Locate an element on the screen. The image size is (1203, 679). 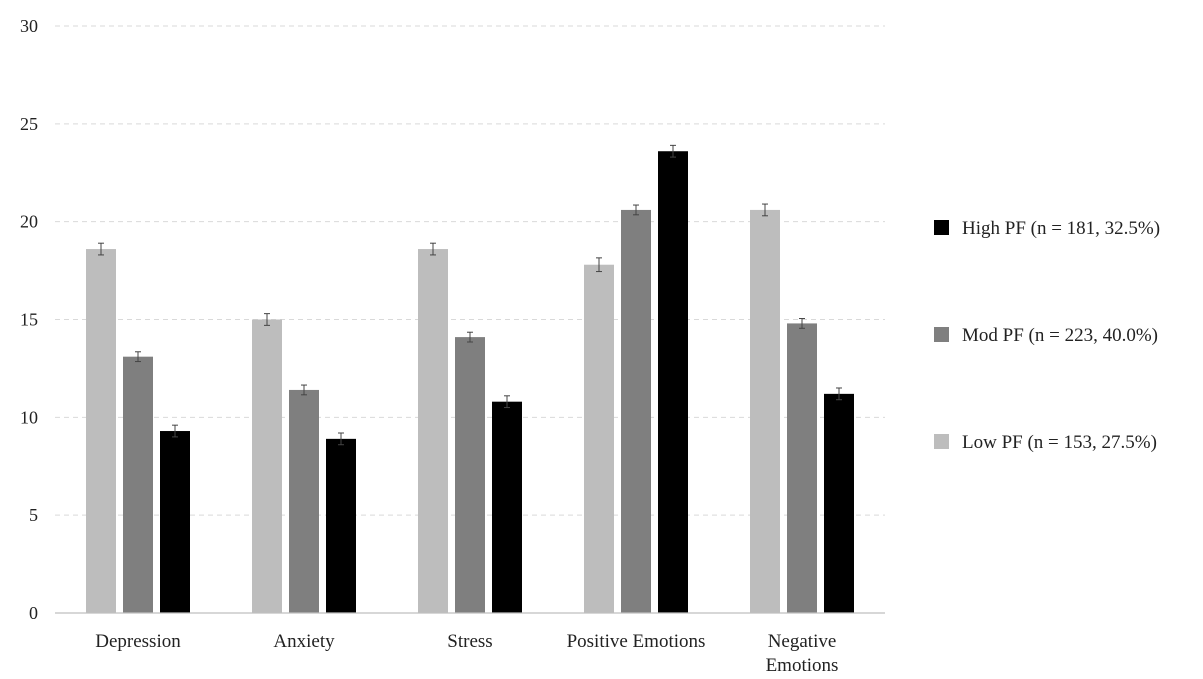
x-tick-label: Depression is located at coordinates (138, 641).